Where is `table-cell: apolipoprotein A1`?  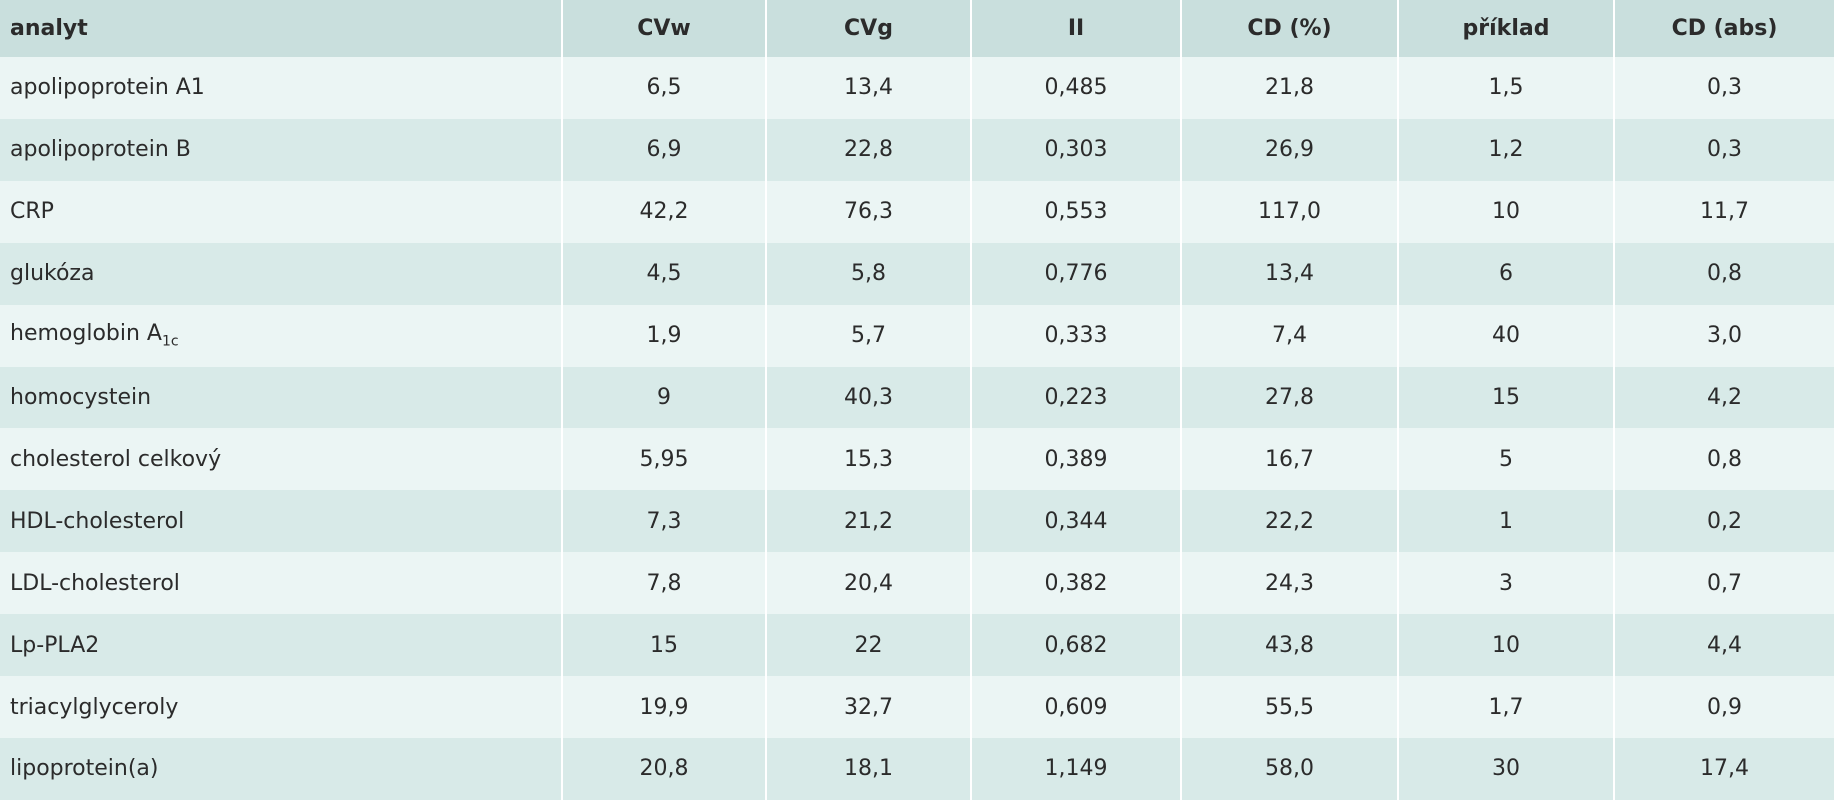
table-cell: apolipoprotein A1 is located at coordinates (107, 88).